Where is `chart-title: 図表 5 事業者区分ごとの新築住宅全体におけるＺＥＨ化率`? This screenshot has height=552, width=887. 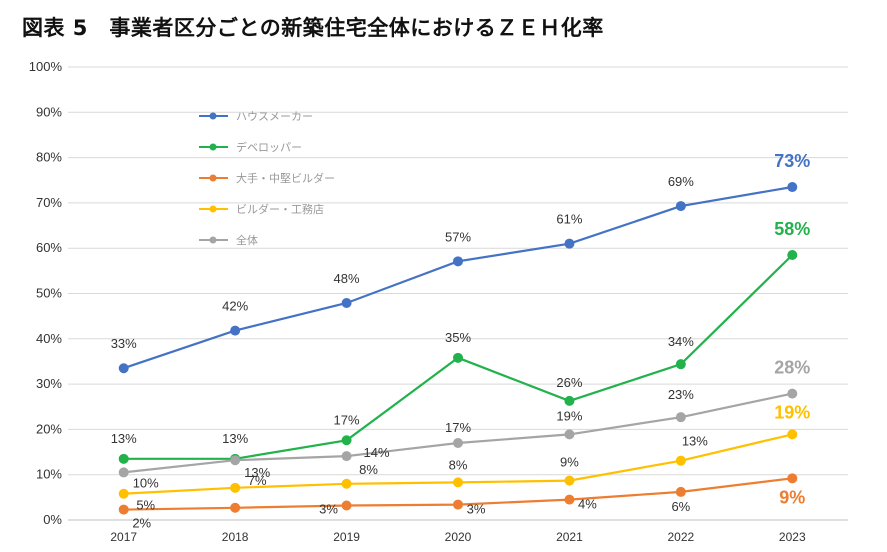
chart-title: 図表 5 事業者区分ごとの新築住宅全体におけるＺＥＨ化率 is located at coordinates (313, 28).